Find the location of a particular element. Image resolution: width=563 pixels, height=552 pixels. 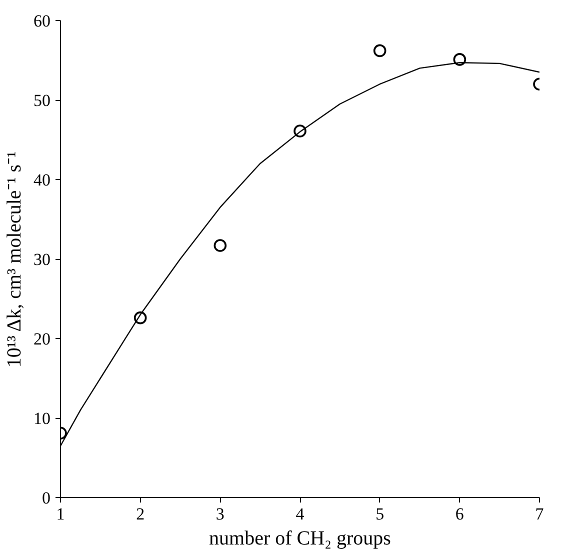

y-tick-label: 20 is located at coordinates (42, 339).